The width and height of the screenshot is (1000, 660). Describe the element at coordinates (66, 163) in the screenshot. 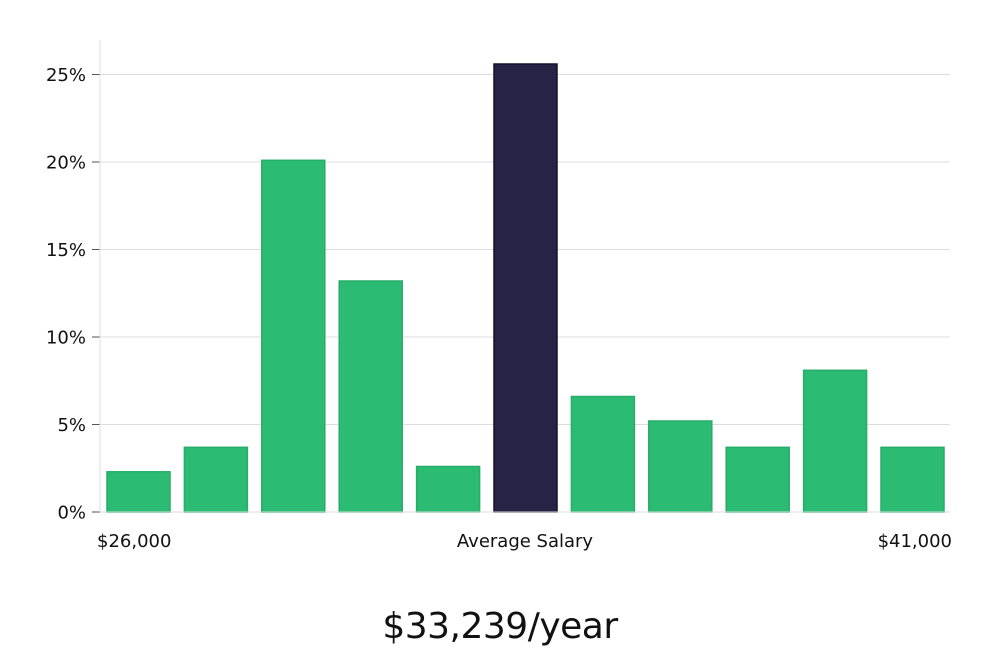

I see `y-tick-label: 20%` at that location.